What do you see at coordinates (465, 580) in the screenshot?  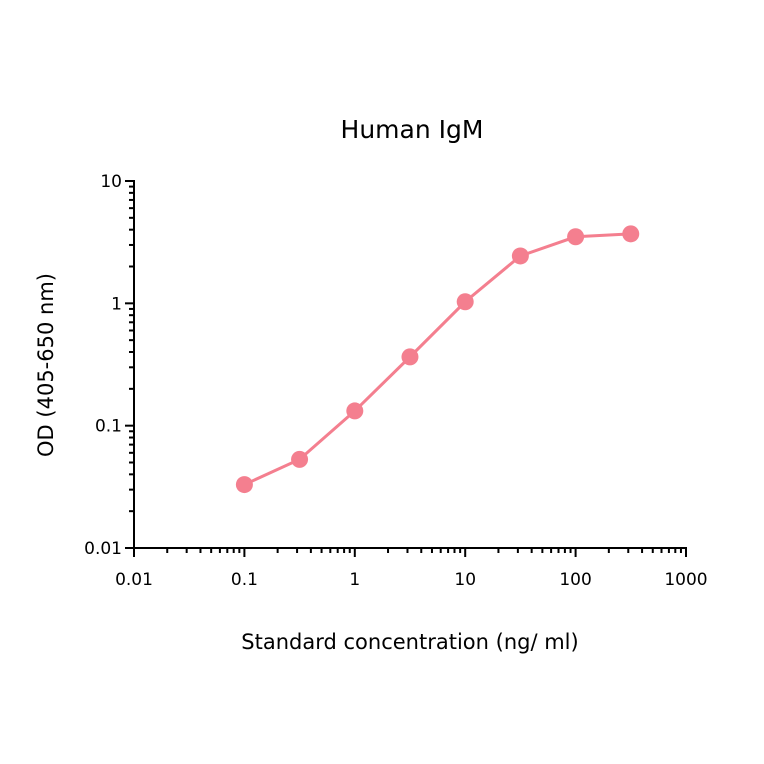 I see `x-tick-label: 10` at bounding box center [465, 580].